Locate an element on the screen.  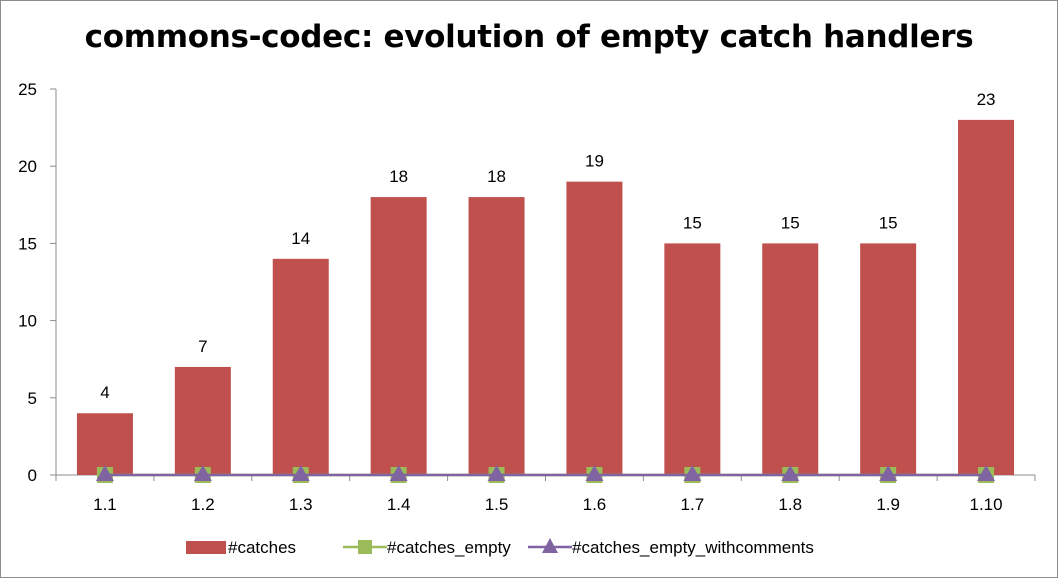
x-tick-label: 1.3 is located at coordinates (301, 504).